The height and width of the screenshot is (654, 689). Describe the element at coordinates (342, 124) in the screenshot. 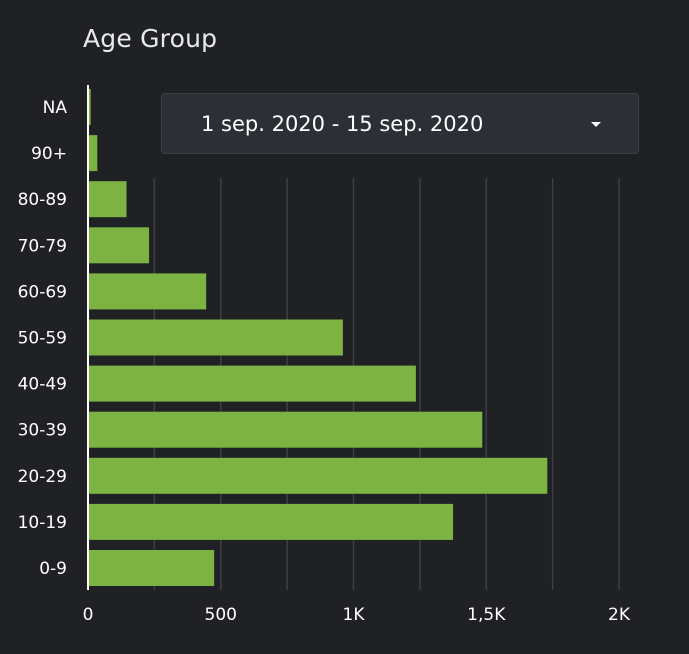

I see `date-range-label: 1 sep. 2020 - 15 sep. 2020` at that location.